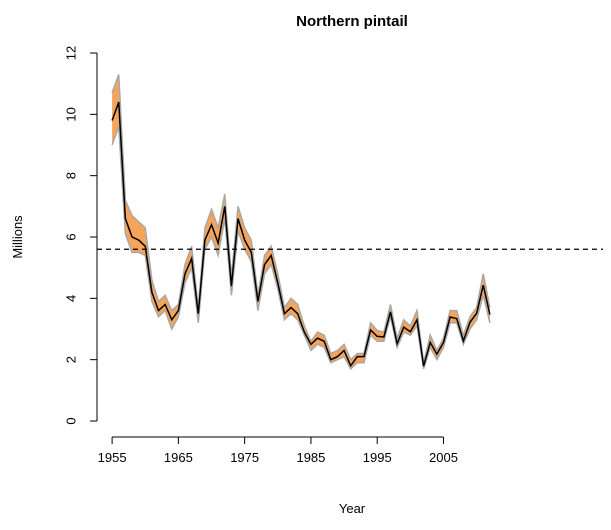 The image size is (611, 530). I want to click on x-tick-label: 2005, so click(443, 457).